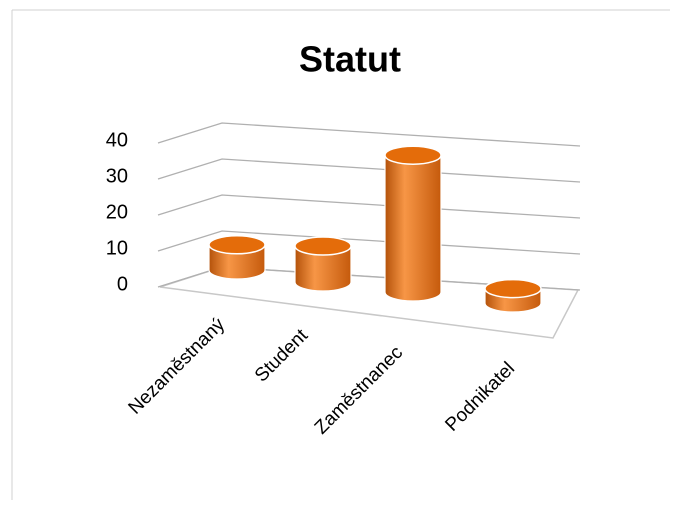 This screenshot has height=509, width=678. What do you see at coordinates (122, 284) in the screenshot?
I see `y-tick-label: 0` at bounding box center [122, 284].